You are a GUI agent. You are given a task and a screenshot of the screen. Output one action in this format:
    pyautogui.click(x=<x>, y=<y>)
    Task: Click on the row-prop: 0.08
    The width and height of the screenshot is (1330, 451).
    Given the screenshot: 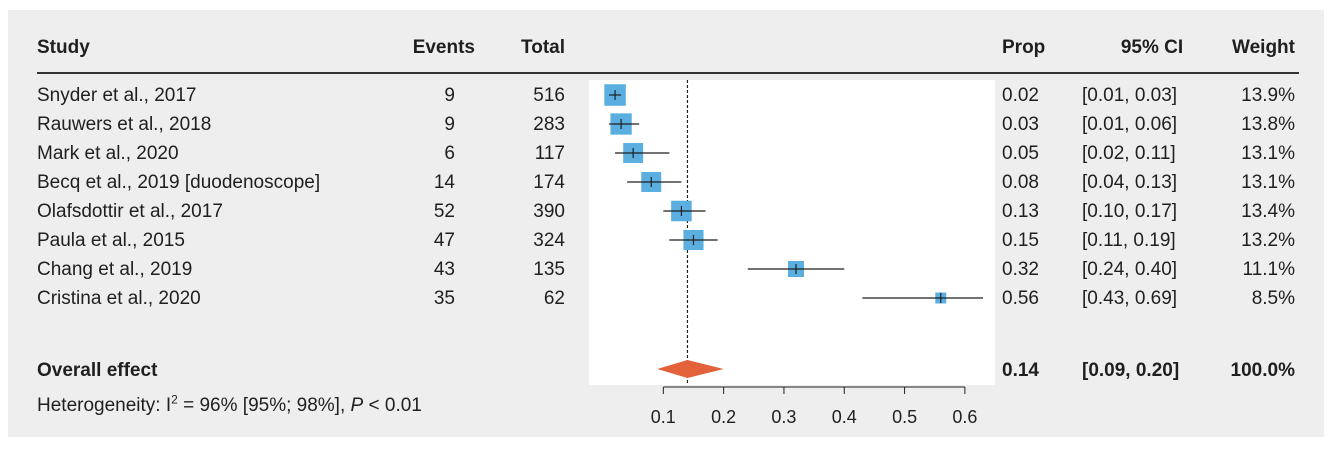 What is the action you would take?
    pyautogui.click(x=1020, y=182)
    